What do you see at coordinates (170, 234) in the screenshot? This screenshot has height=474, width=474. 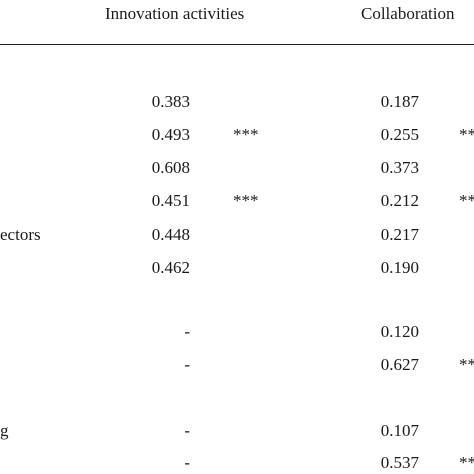 I see `innovation-value: 0.448` at bounding box center [170, 234].